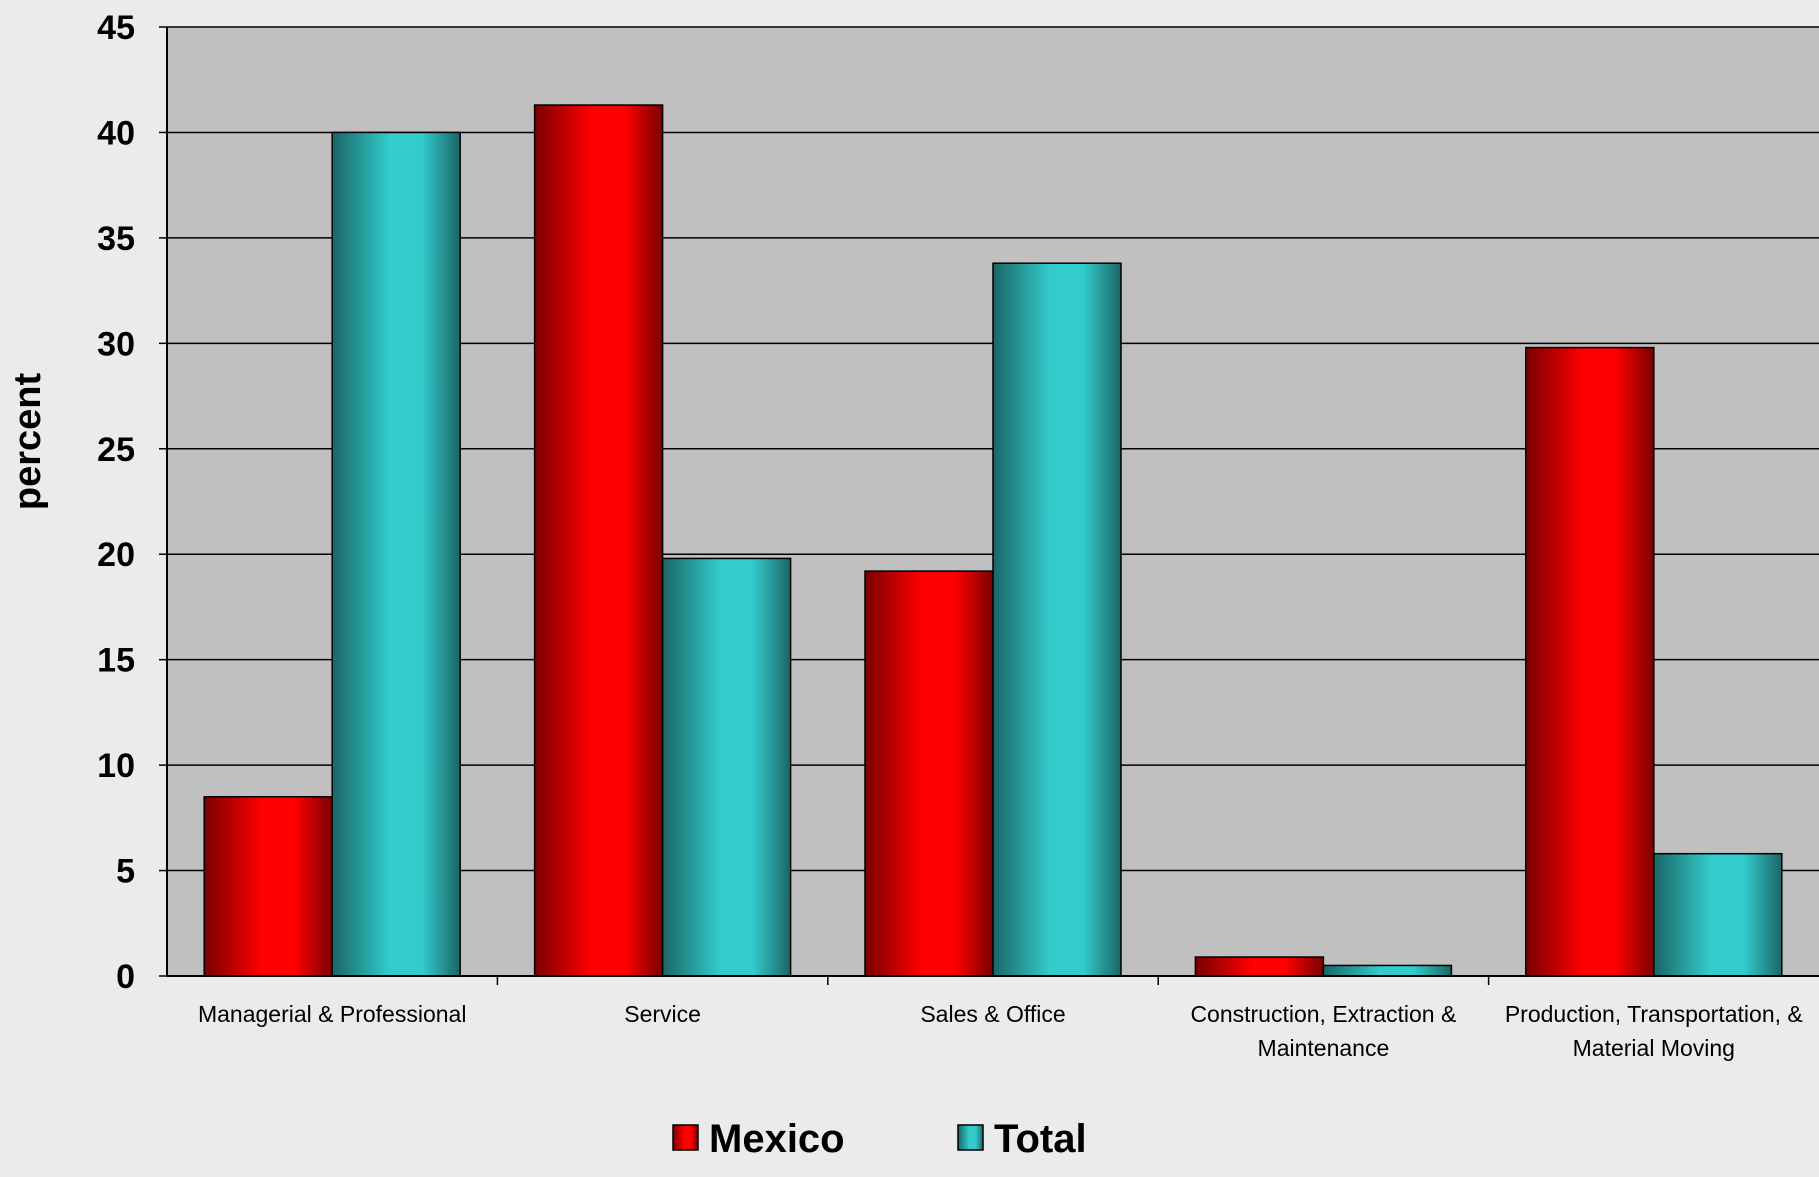 The height and width of the screenshot is (1177, 1819). What do you see at coordinates (879, 1139) in the screenshot?
I see `legend: Mexico Total` at bounding box center [879, 1139].